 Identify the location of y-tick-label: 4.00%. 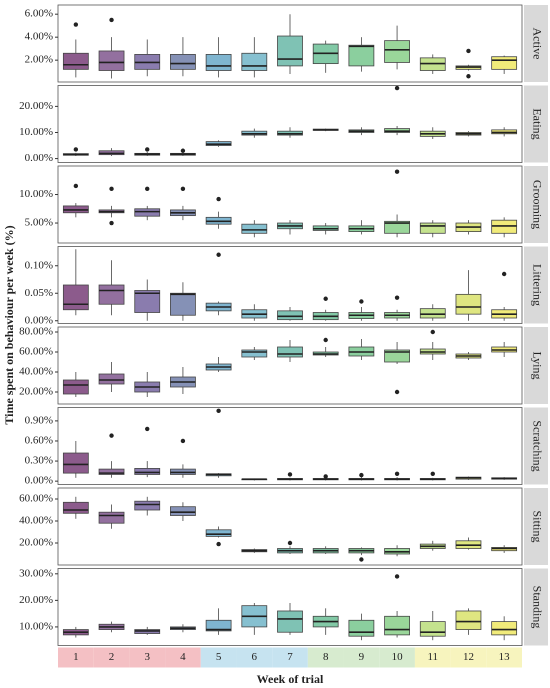
(39, 37).